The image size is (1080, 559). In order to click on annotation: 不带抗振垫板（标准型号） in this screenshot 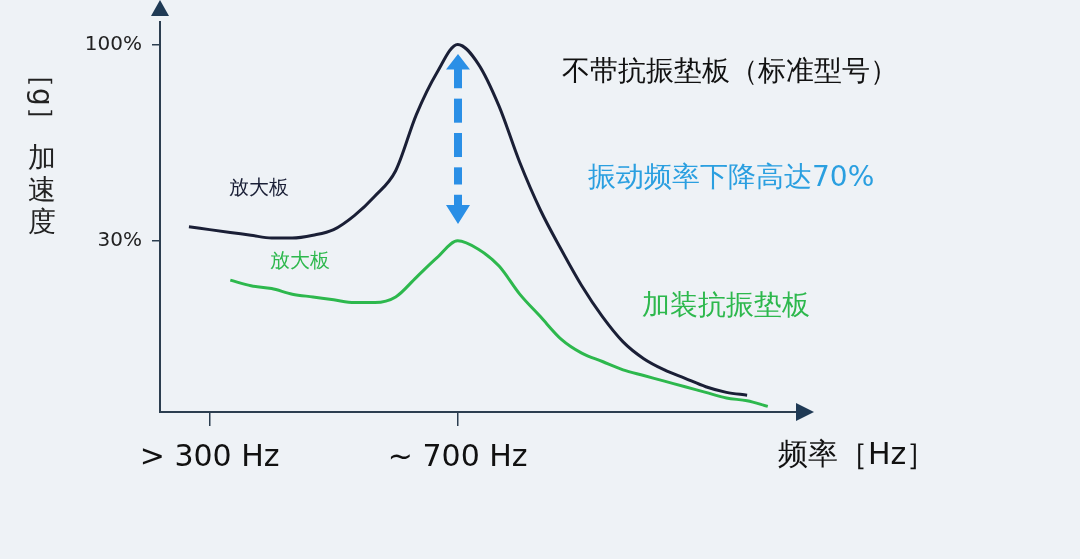, I will do `click(730, 71)`.